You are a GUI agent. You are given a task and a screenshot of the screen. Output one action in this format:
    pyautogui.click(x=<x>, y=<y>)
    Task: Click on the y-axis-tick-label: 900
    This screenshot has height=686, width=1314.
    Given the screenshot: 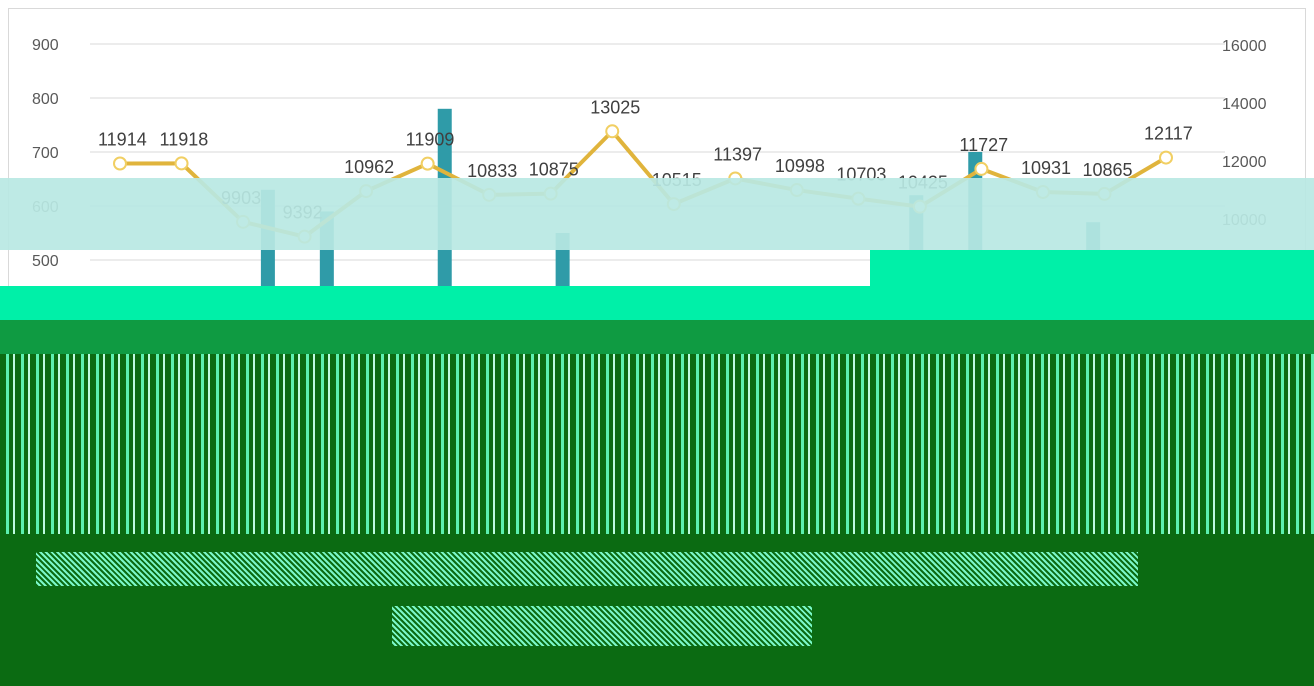 What is the action you would take?
    pyautogui.click(x=45, y=45)
    